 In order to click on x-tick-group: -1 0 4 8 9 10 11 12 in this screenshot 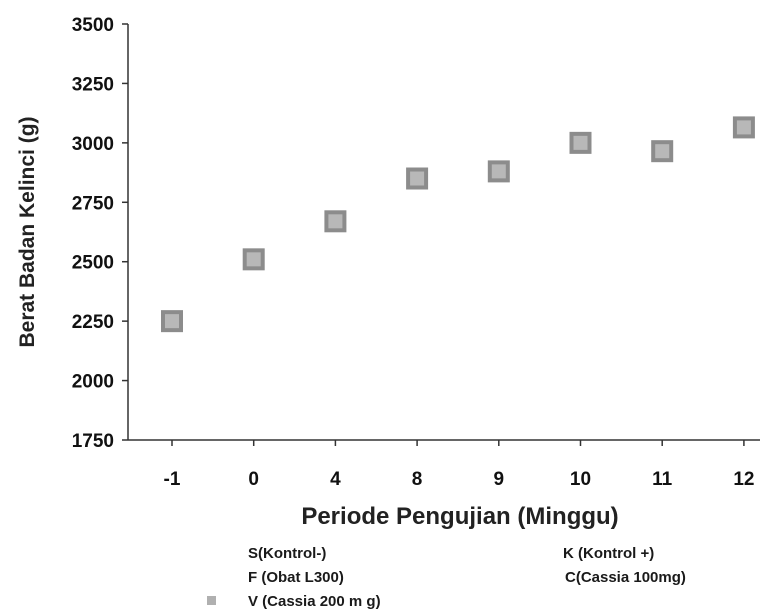, I will do `click(459, 465)`.